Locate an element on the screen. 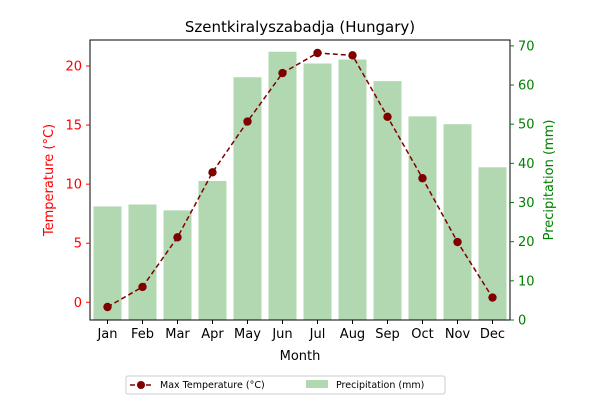  temperature-point-may is located at coordinates (247, 121).